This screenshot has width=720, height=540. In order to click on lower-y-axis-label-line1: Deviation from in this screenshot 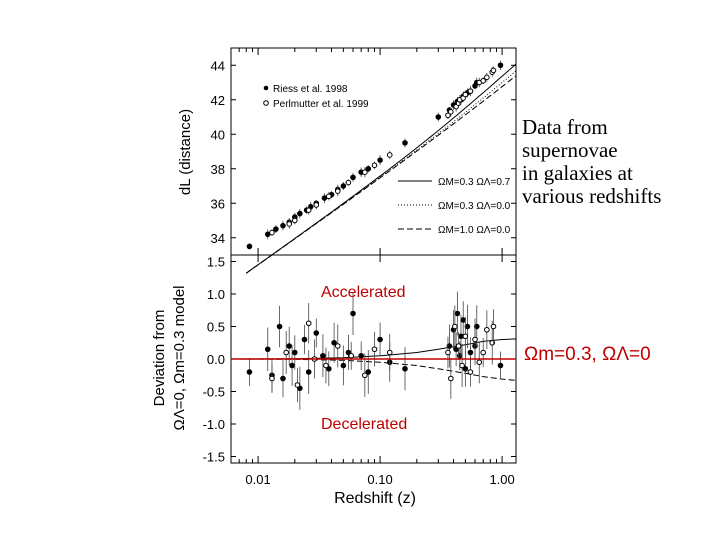, I will do `click(159, 358)`.